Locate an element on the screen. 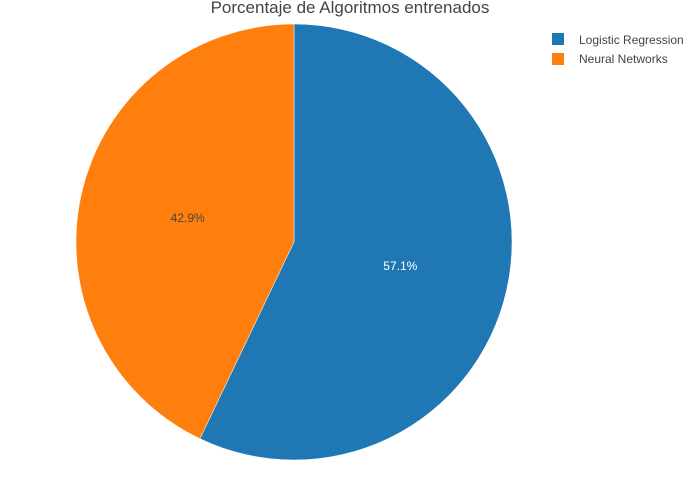 The height and width of the screenshot is (500, 700). slice-label-logistic-regression: 57.1% is located at coordinates (400, 266).